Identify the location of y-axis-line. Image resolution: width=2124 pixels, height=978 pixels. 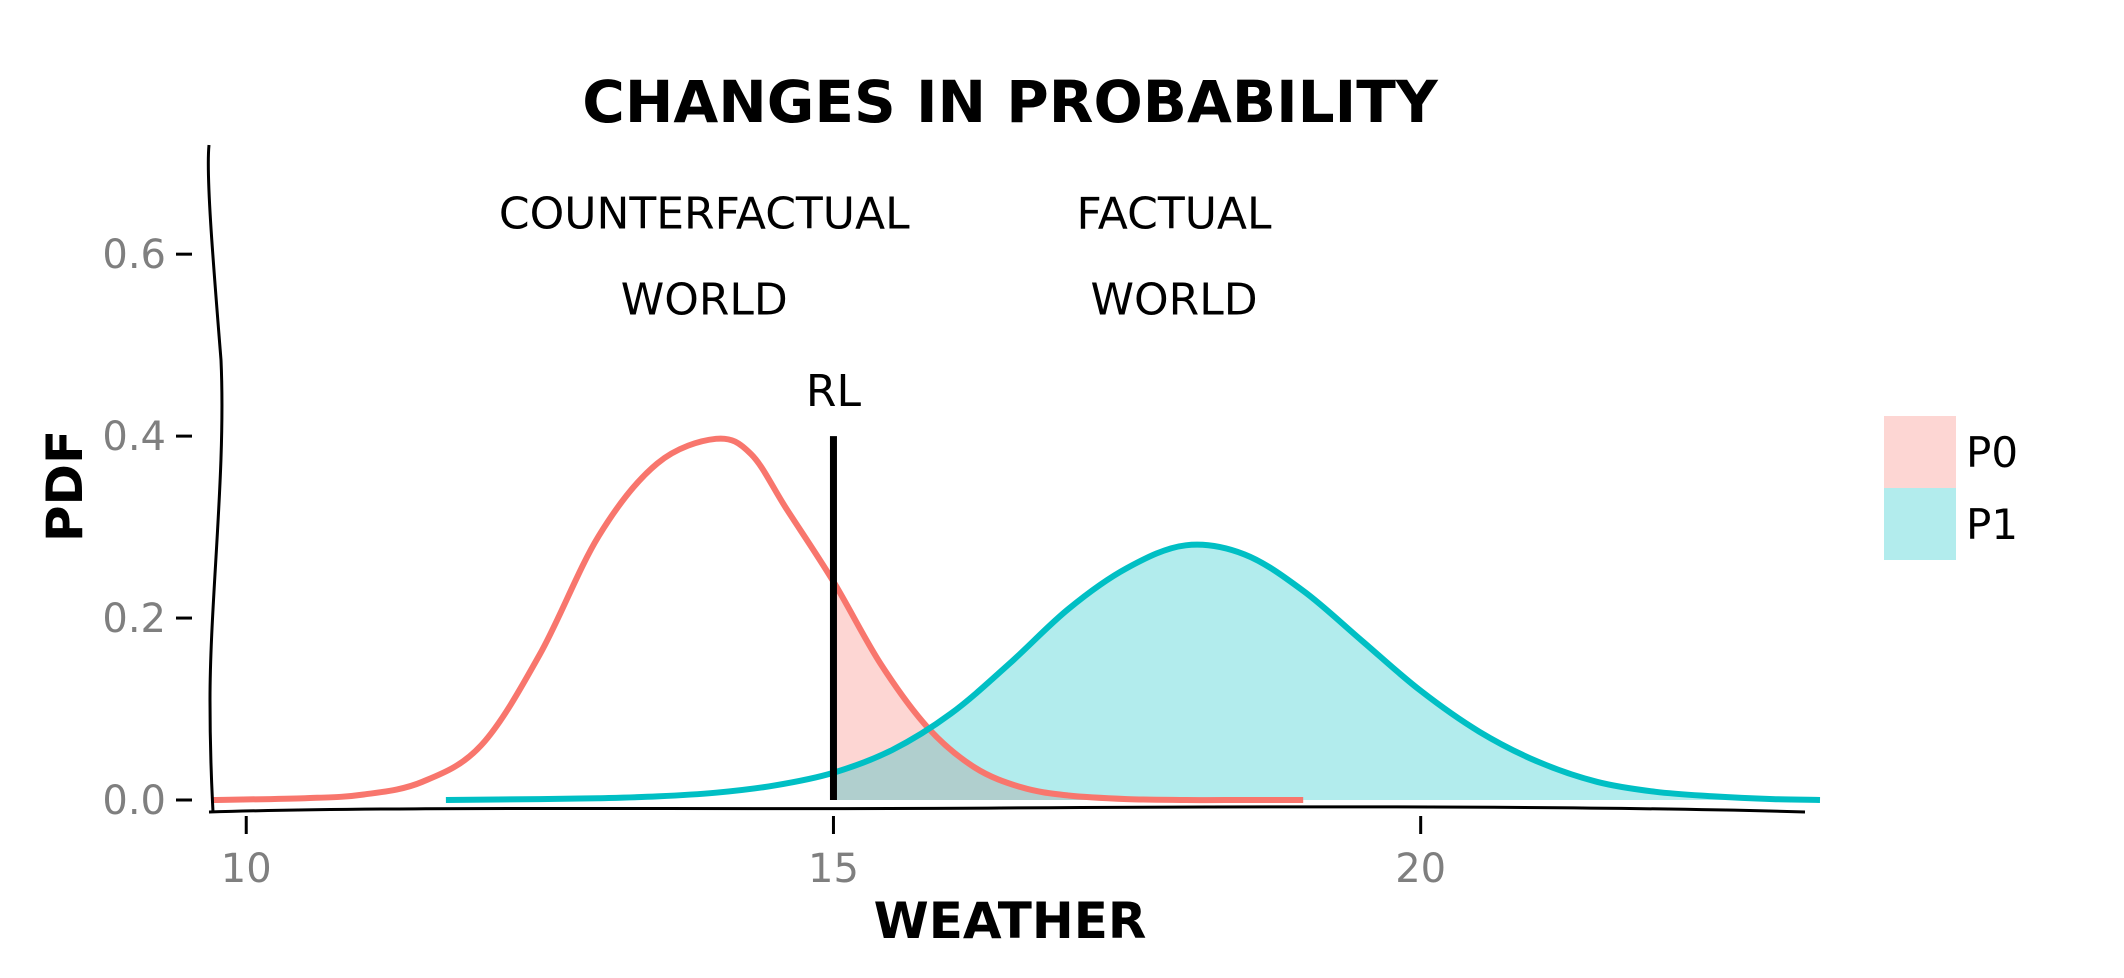
(215, 478).